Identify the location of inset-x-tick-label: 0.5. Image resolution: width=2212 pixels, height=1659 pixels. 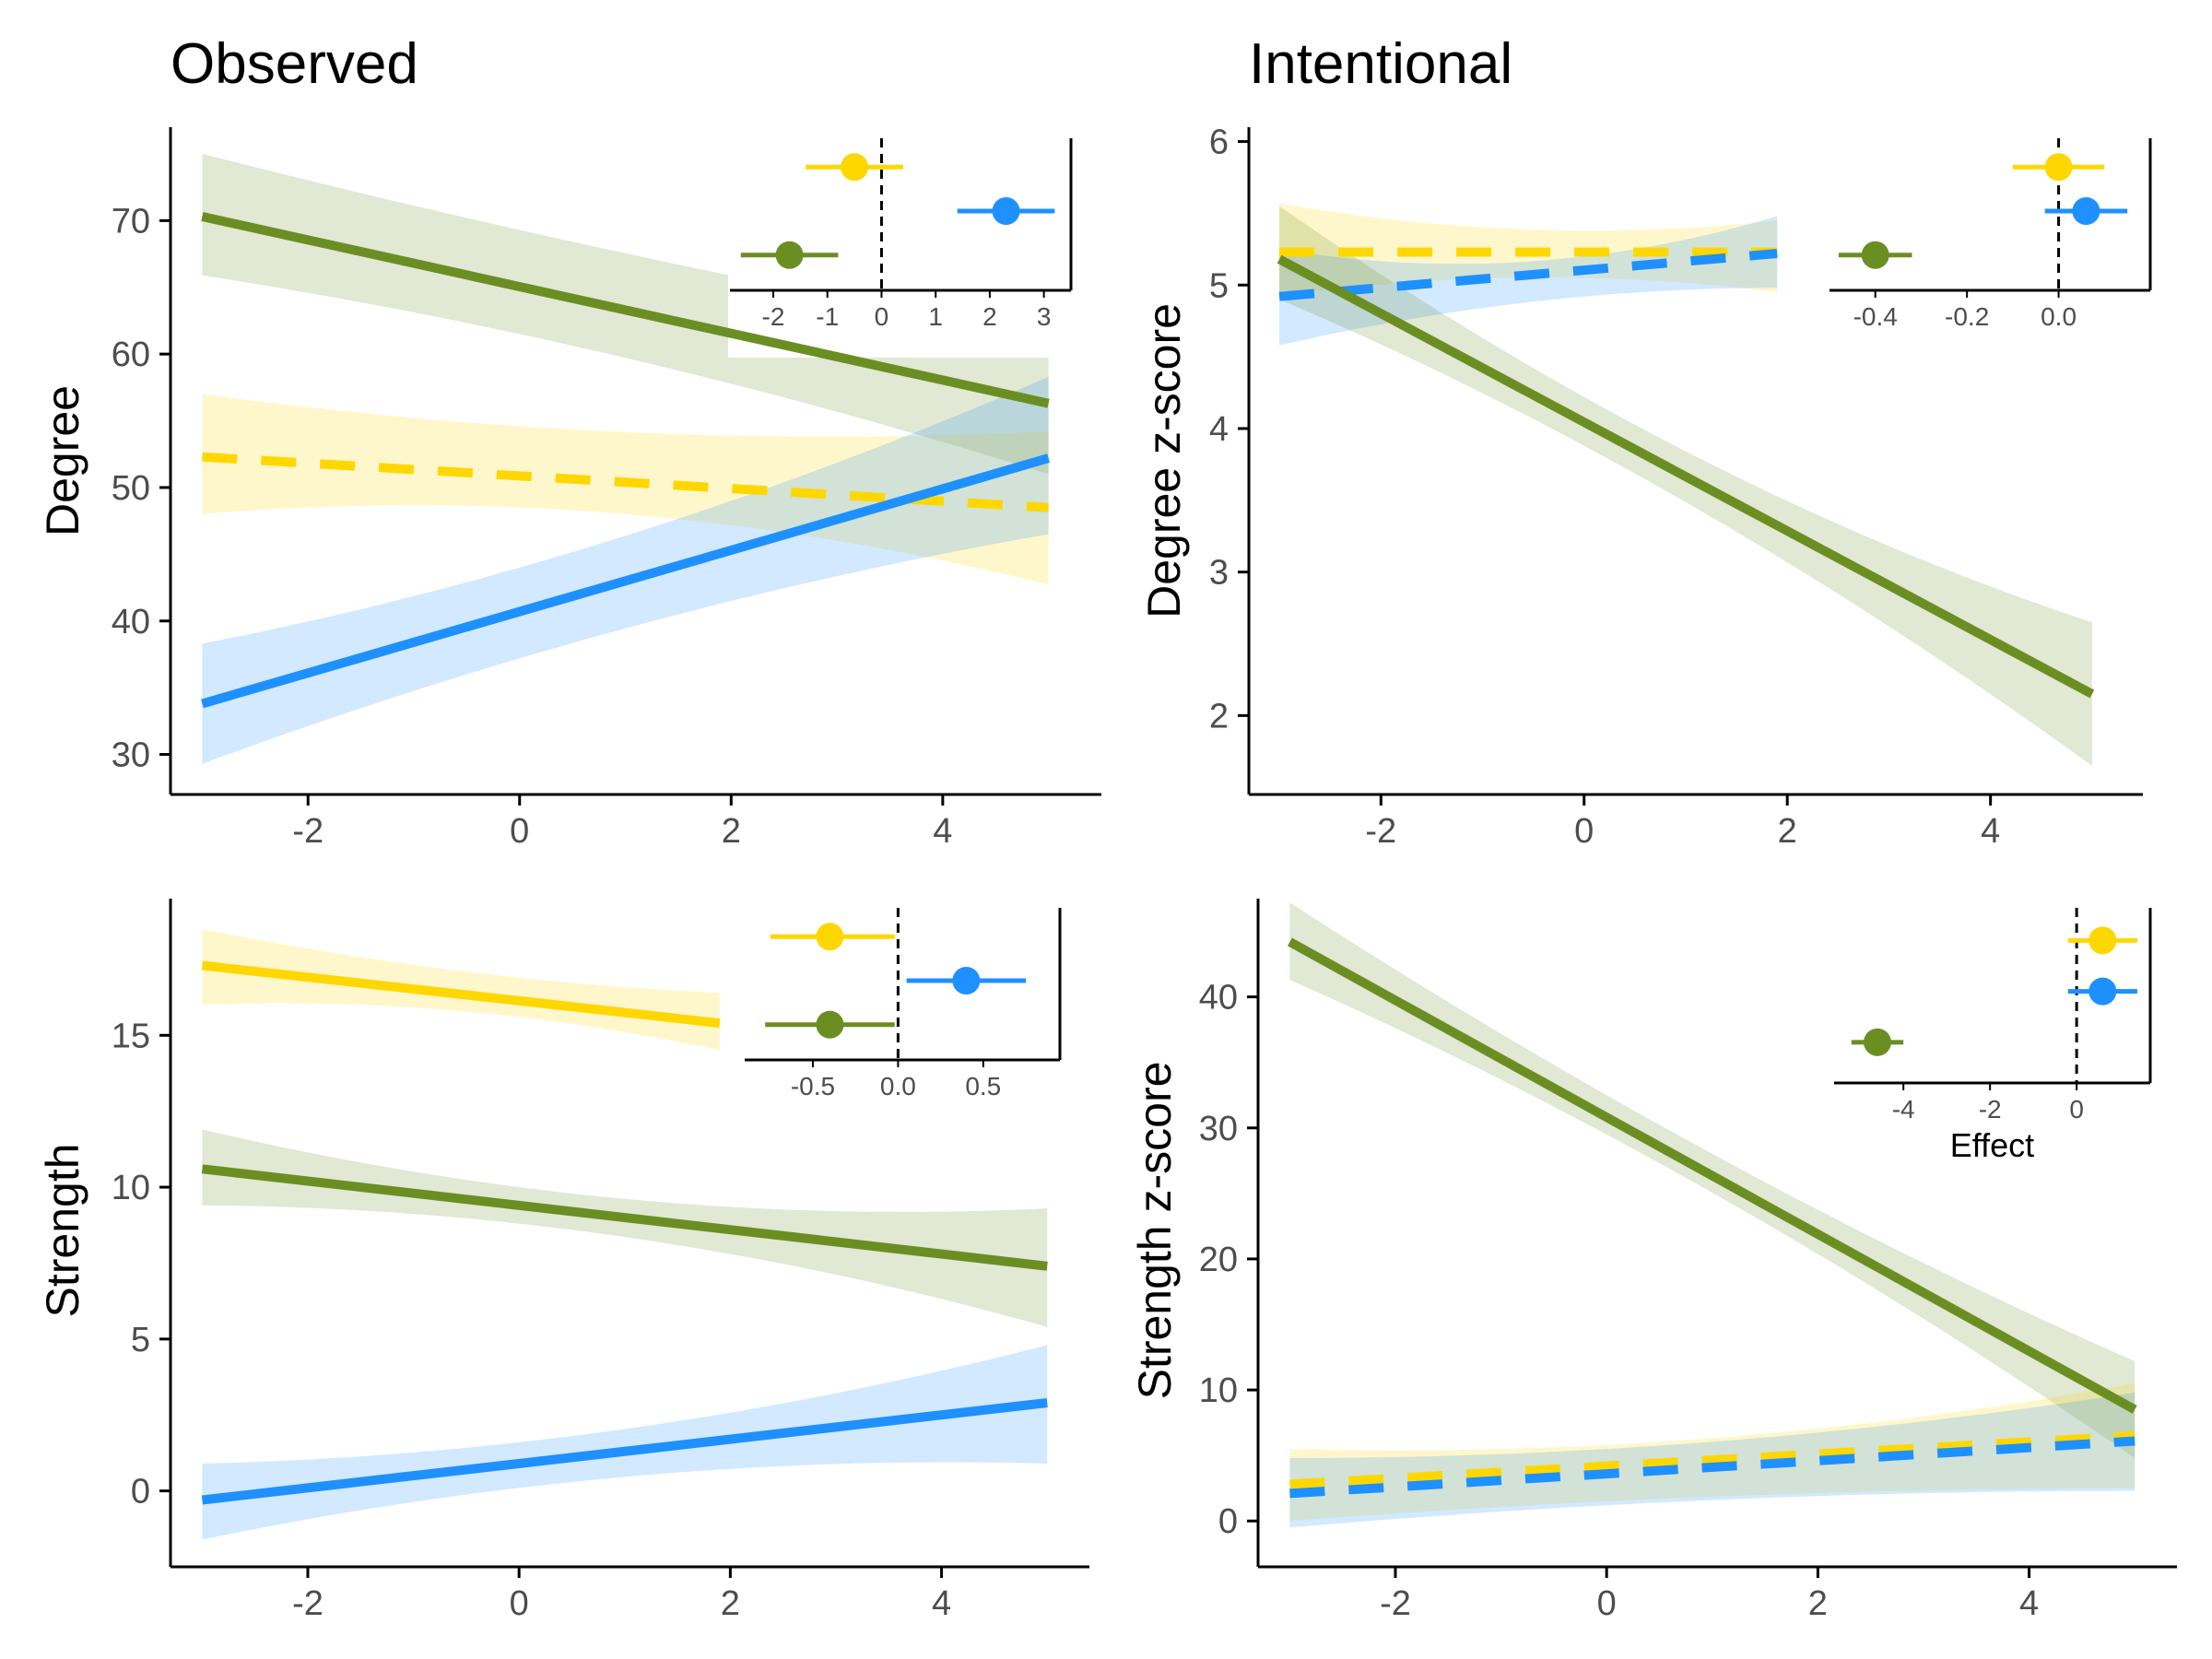
(983, 1086).